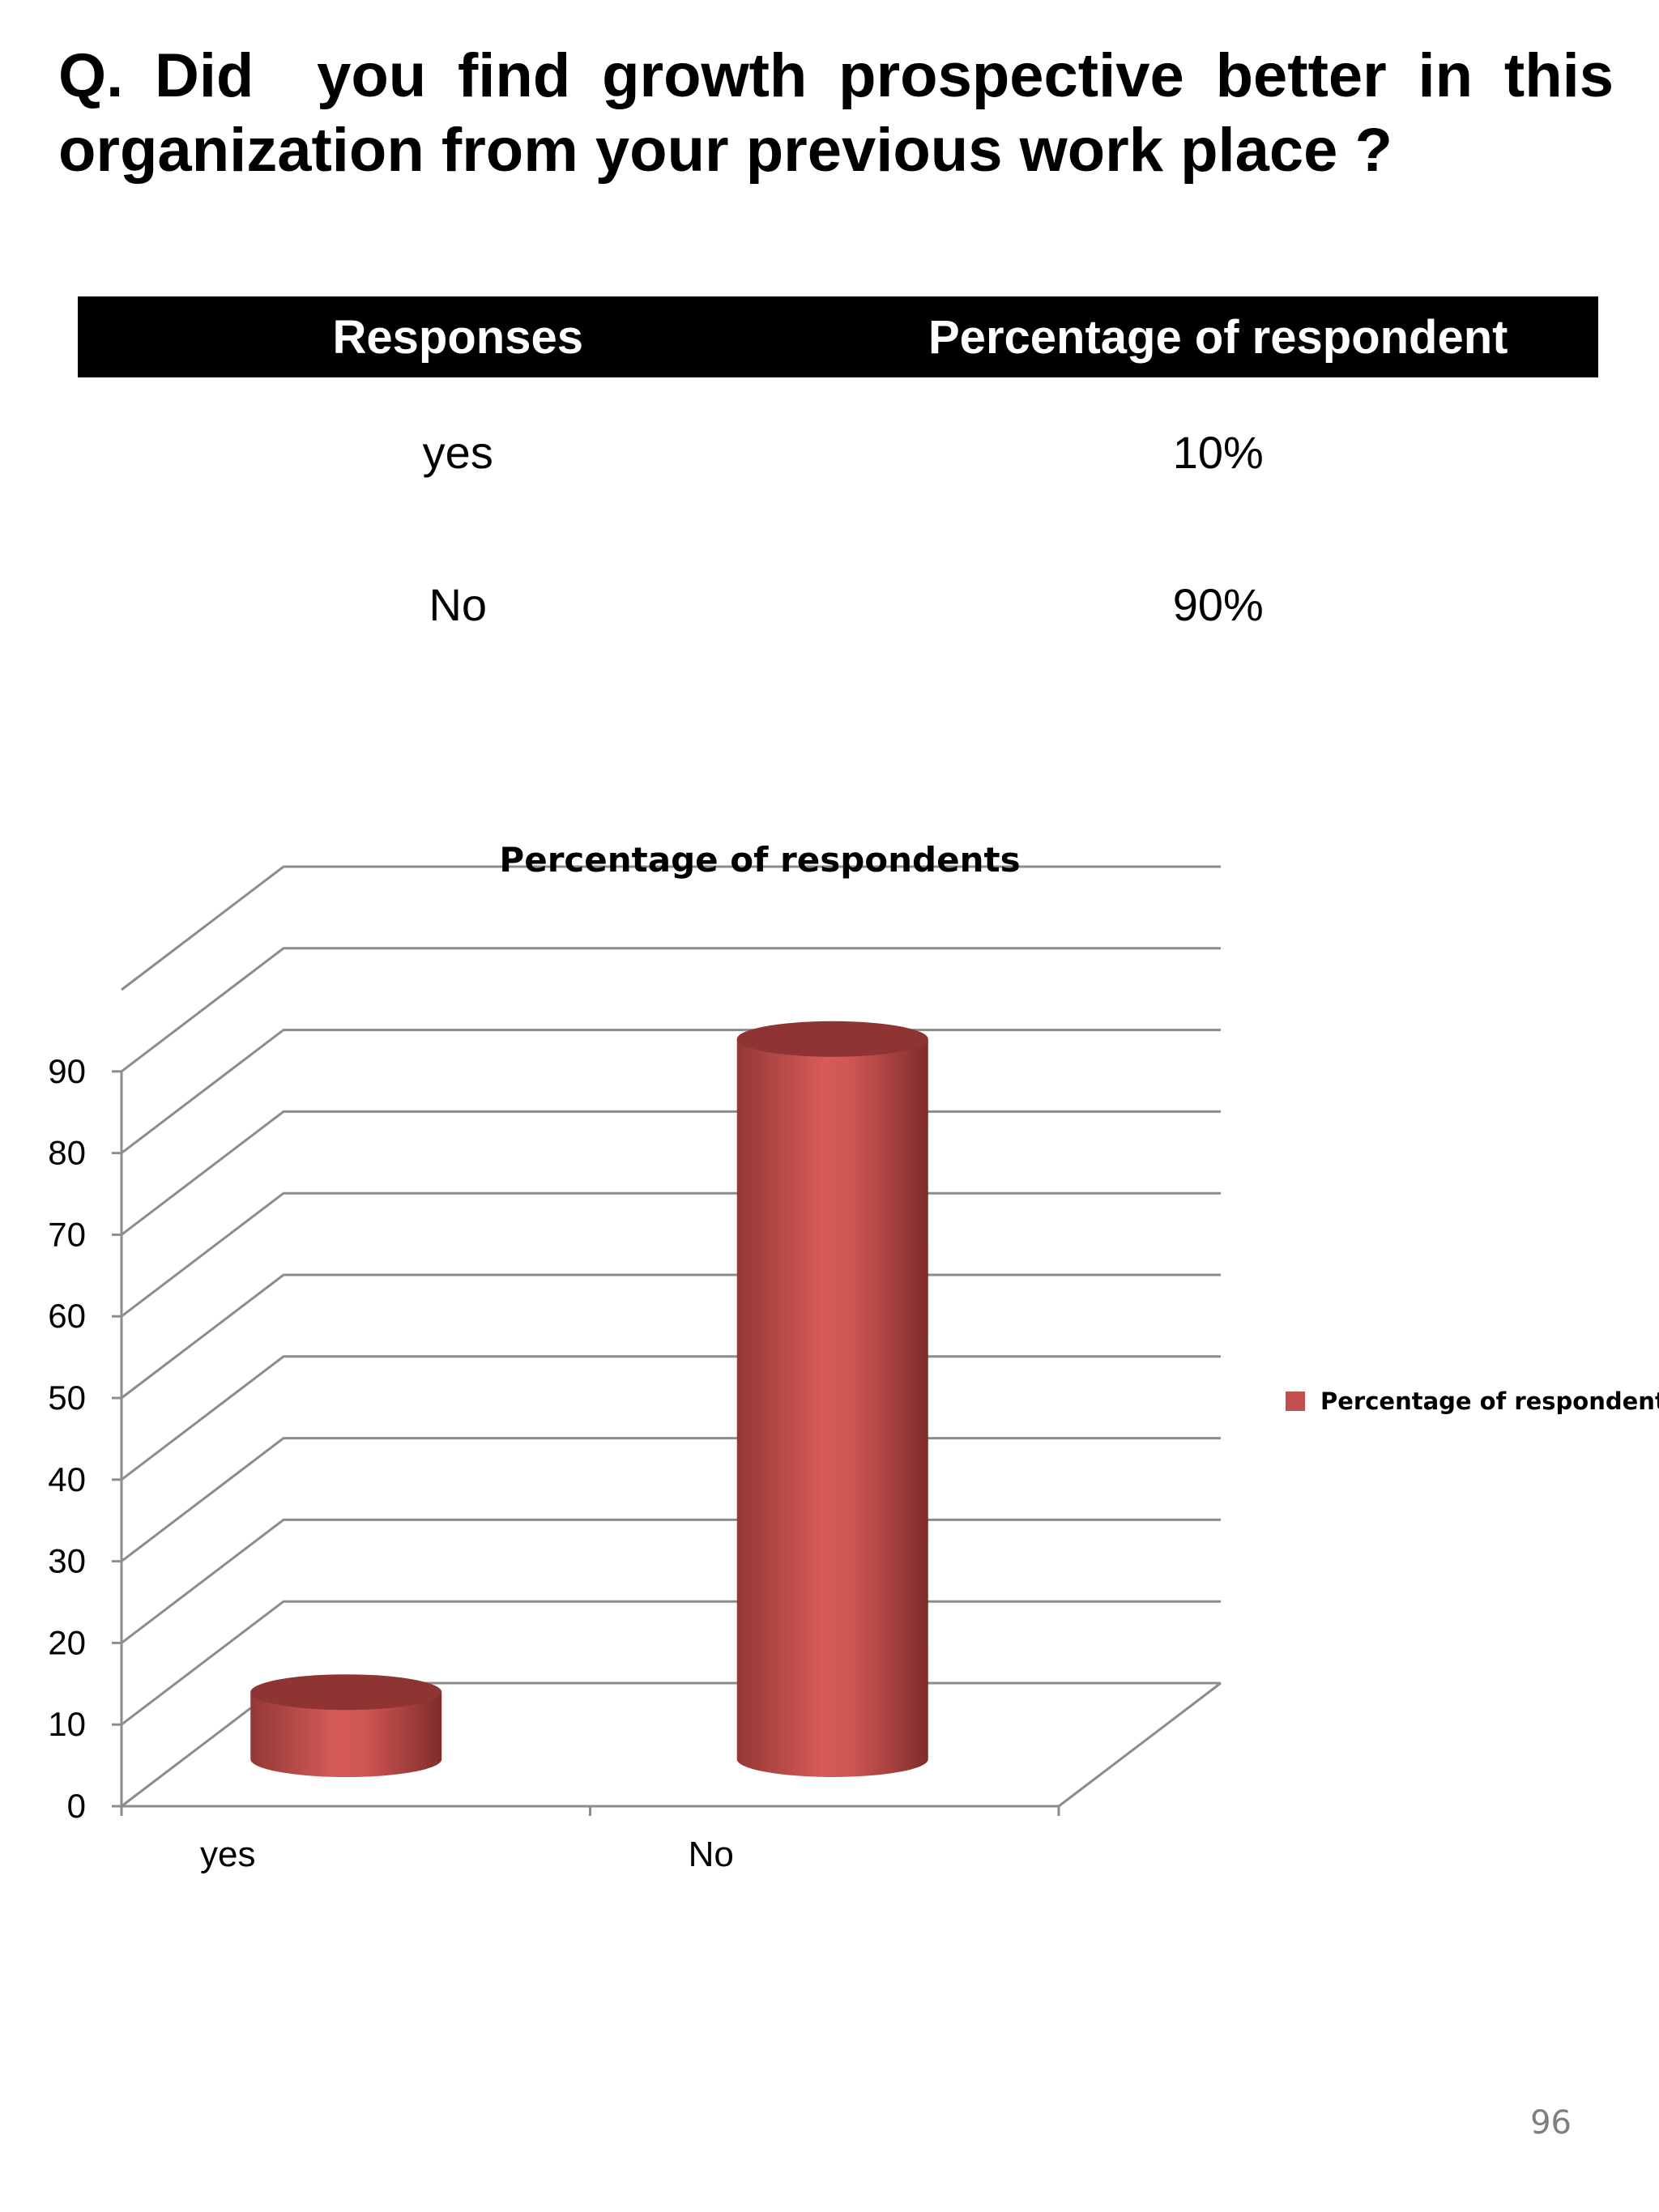 This screenshot has width=1659, height=2212. I want to click on floor-edge, so click(1140, 1745).